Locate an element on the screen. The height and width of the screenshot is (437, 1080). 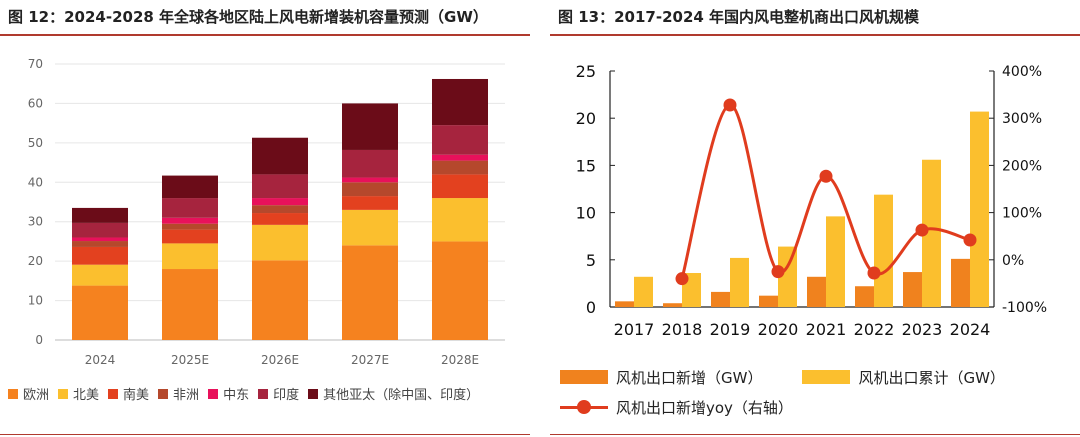
legend-swatch-export-cumulative is located at coordinates (826, 377).